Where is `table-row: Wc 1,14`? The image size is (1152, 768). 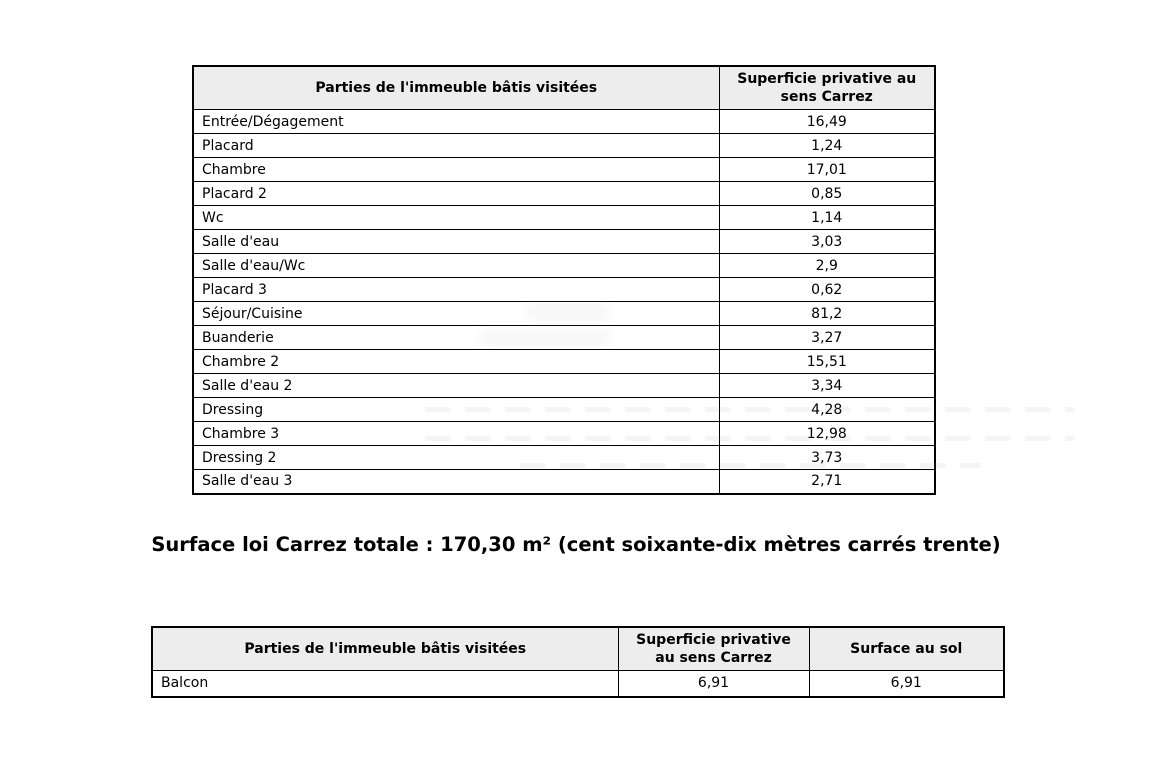 table-row: Wc 1,14 is located at coordinates (564, 217).